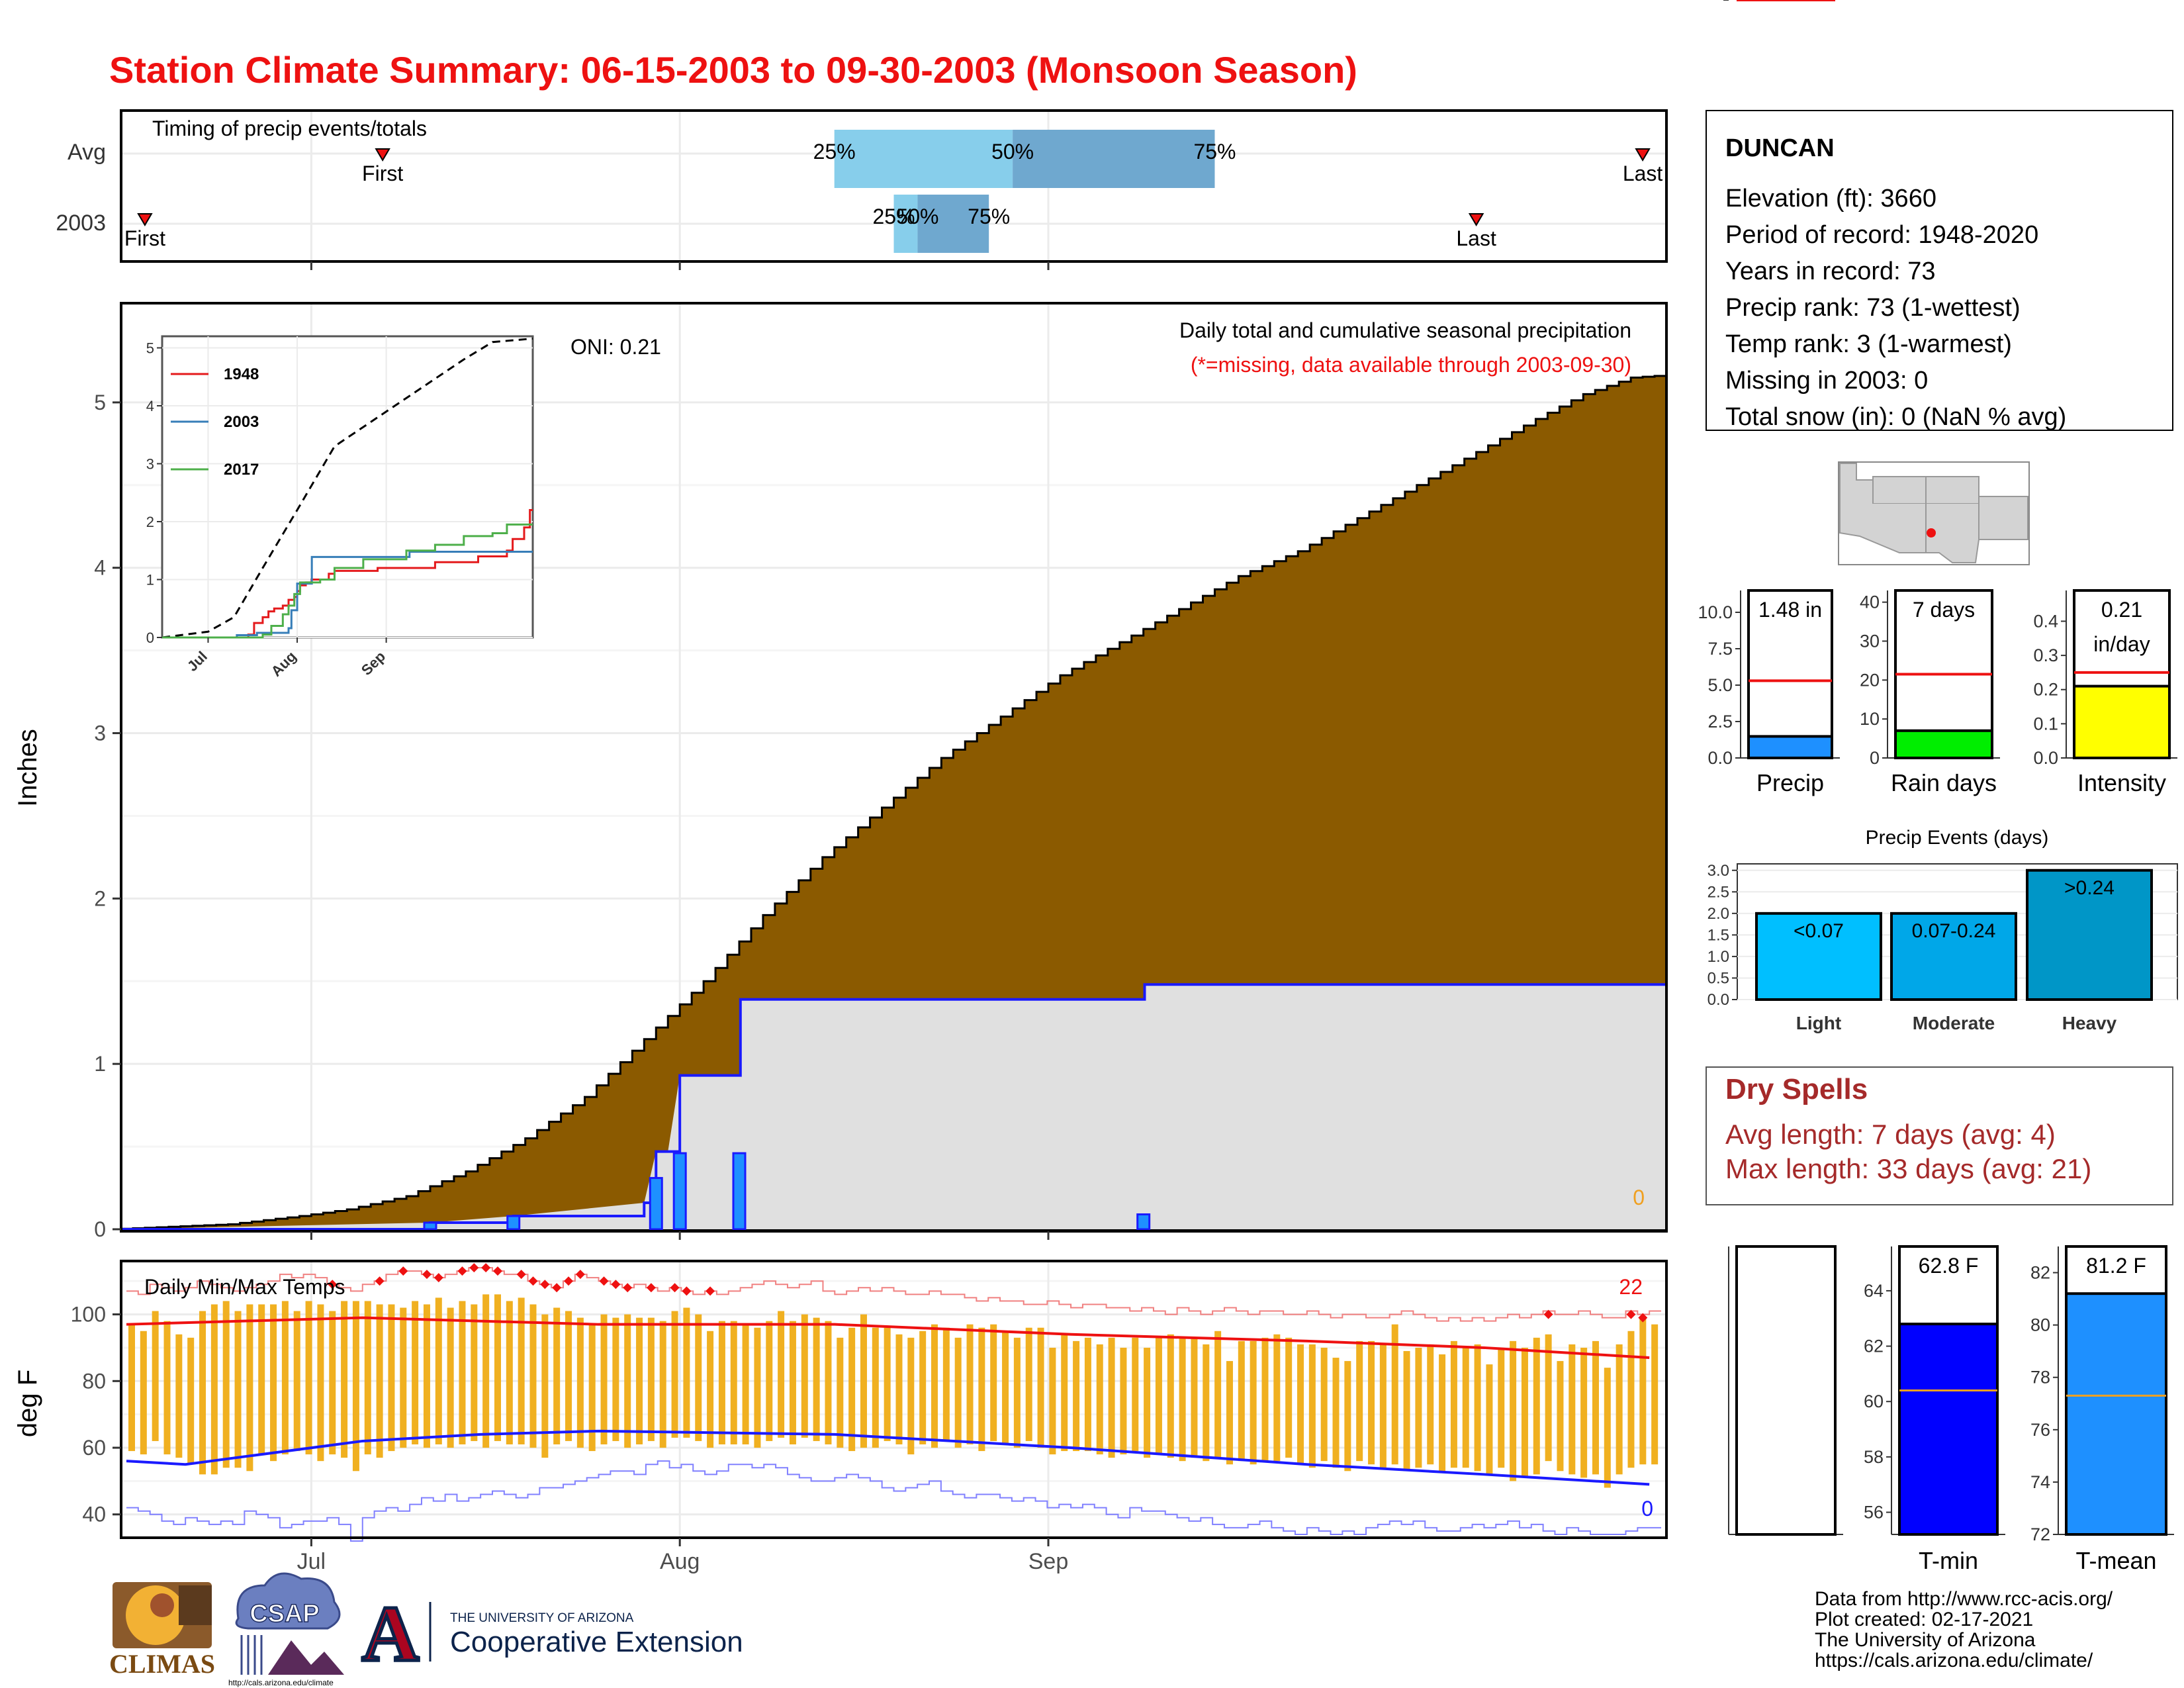  What do you see at coordinates (100, 898) in the screenshot?
I see `precip-ytick-label: 2` at bounding box center [100, 898].